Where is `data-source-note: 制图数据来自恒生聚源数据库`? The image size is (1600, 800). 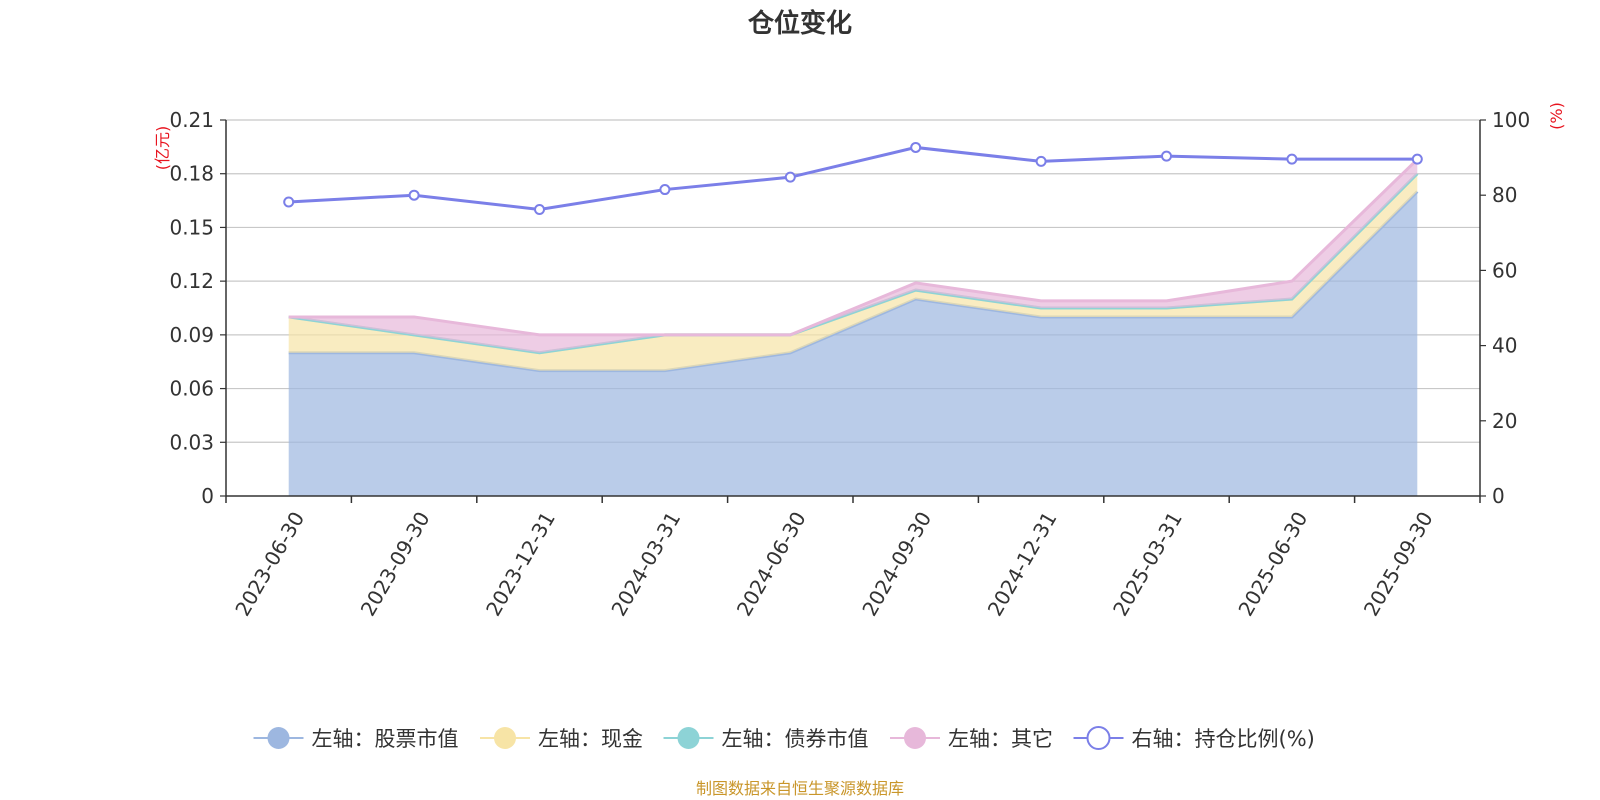 data-source-note: 制图数据来自恒生聚源数据库 is located at coordinates (800, 788).